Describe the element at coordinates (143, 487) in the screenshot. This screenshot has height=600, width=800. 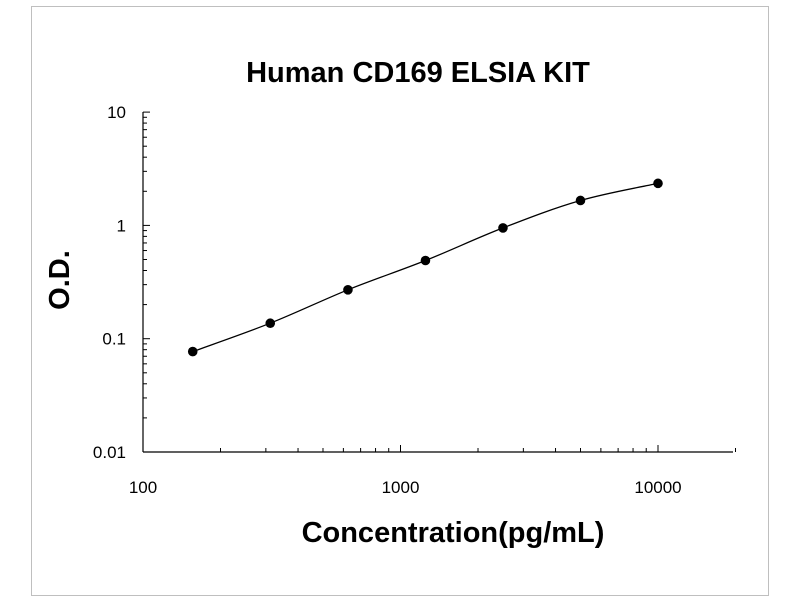
I see `x-tick-label: 100` at that location.